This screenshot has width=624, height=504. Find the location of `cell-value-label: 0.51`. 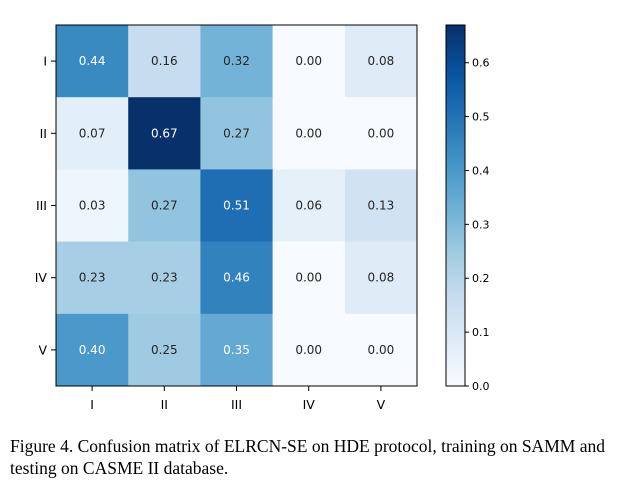

cell-value-label: 0.51 is located at coordinates (236, 206).